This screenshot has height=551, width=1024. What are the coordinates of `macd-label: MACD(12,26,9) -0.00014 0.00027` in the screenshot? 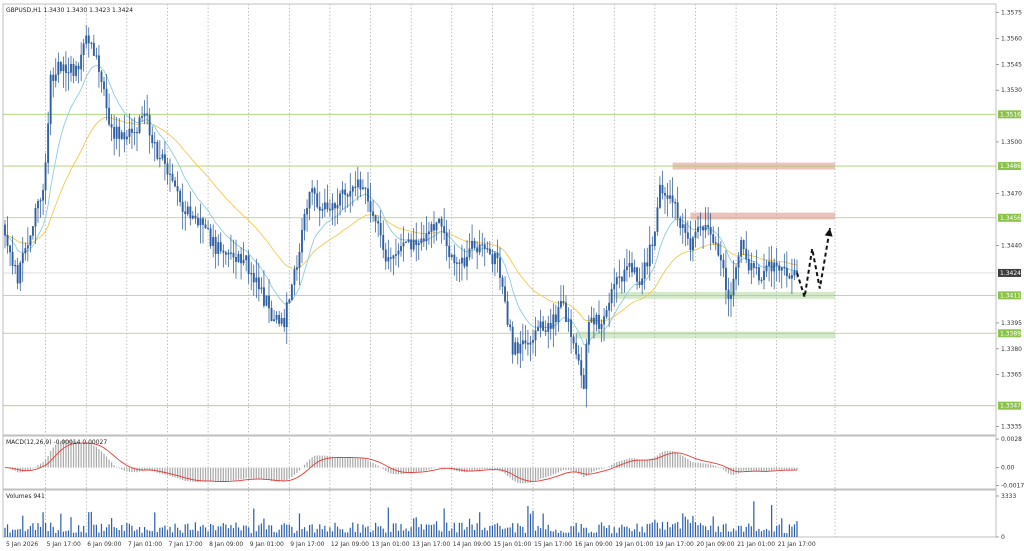 It's located at (56, 442).